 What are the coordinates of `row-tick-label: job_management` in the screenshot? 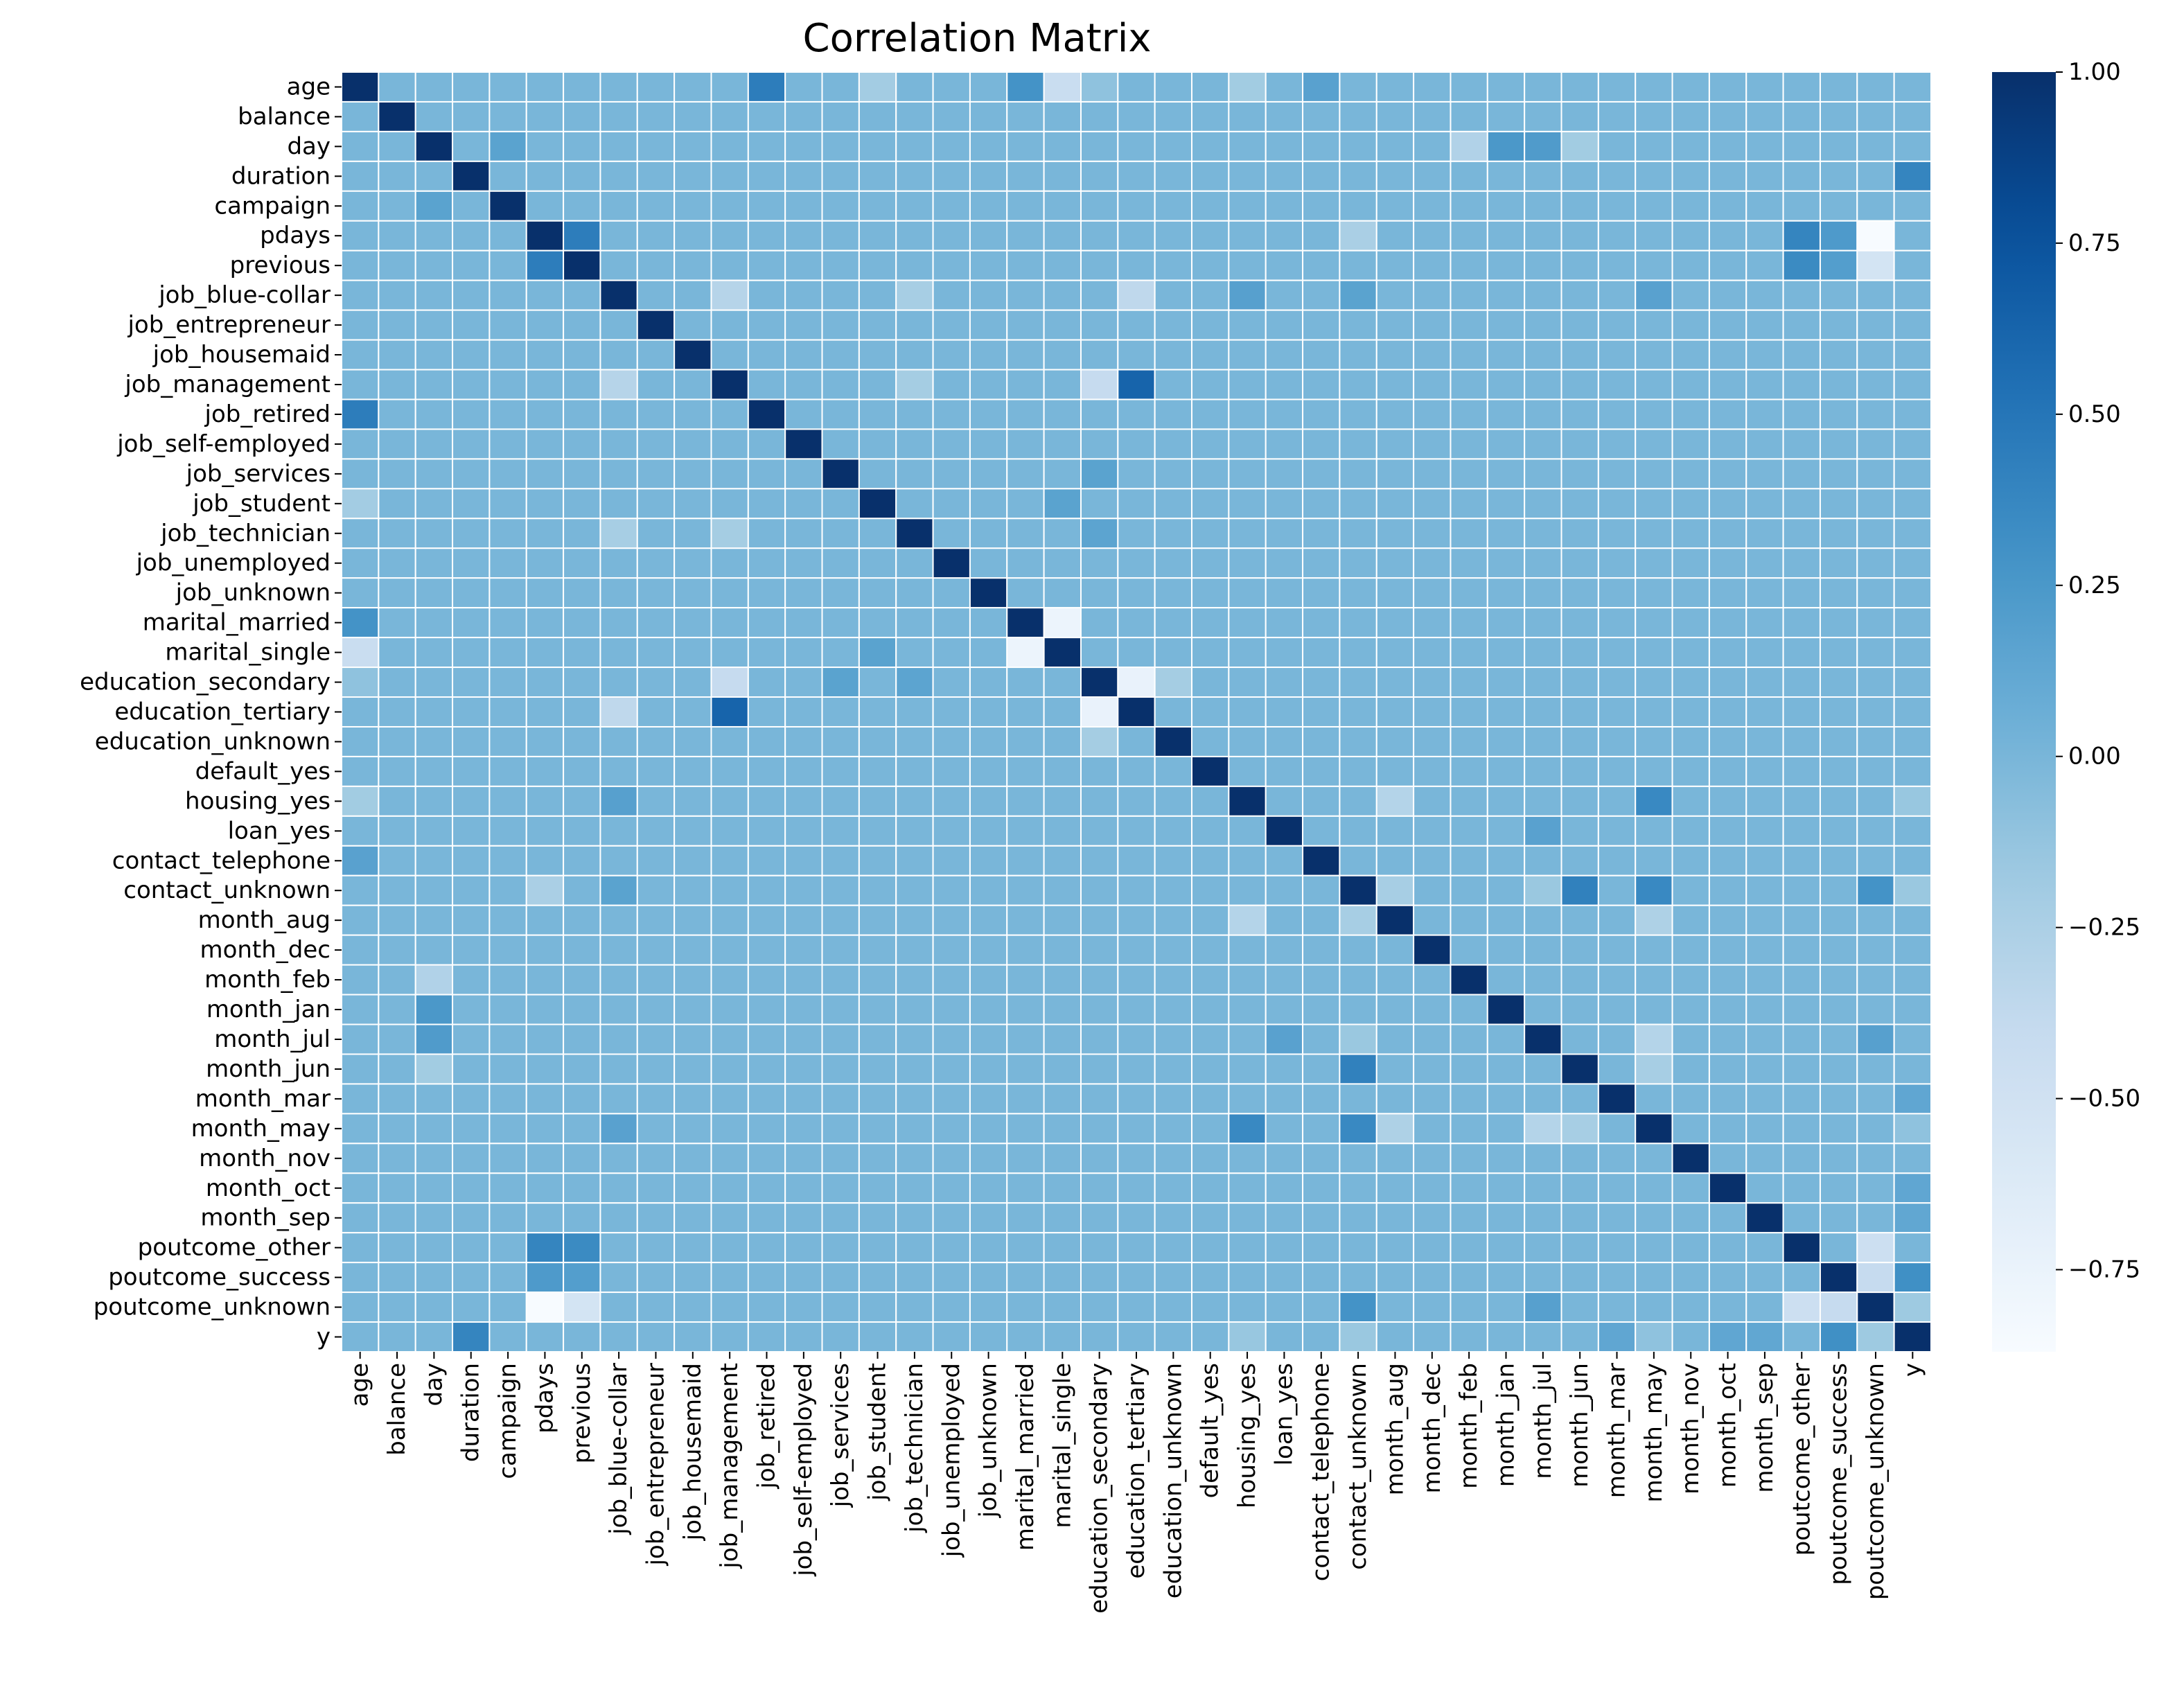 It's located at (227, 384).